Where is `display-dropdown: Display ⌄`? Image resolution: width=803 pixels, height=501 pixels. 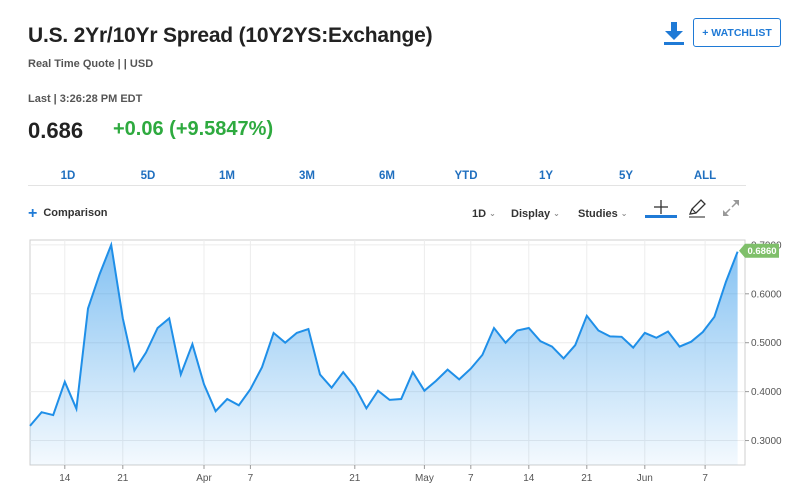 display-dropdown: Display ⌄ is located at coordinates (535, 214).